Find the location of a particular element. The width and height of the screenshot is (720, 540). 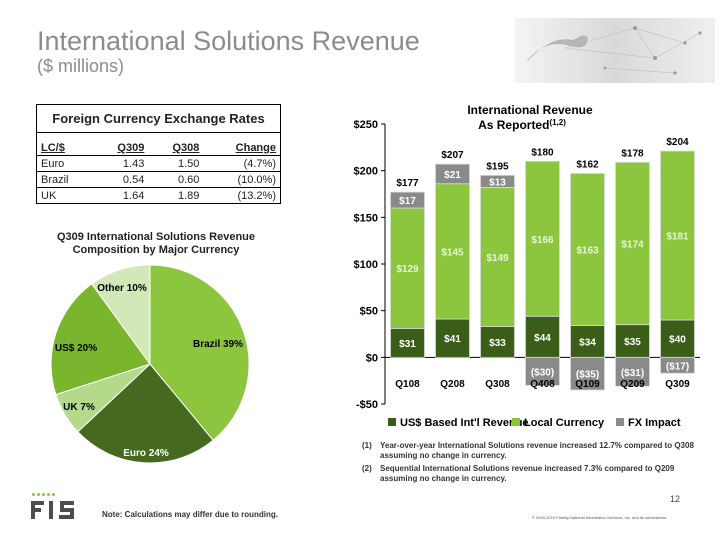

pie-slice-label: UK 7% is located at coordinates (79, 407).